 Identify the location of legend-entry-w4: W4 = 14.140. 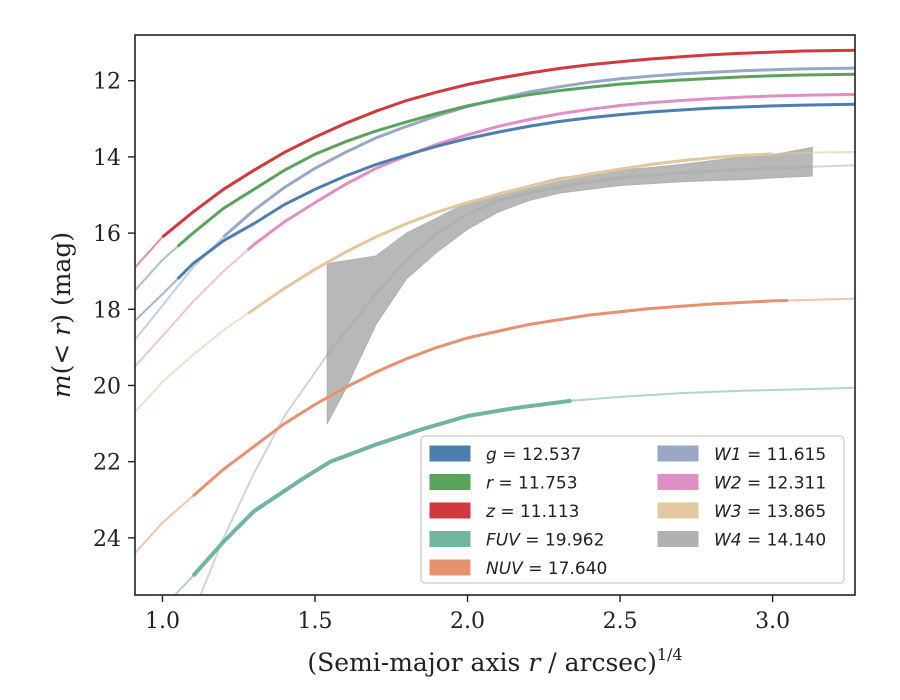
(741, 541).